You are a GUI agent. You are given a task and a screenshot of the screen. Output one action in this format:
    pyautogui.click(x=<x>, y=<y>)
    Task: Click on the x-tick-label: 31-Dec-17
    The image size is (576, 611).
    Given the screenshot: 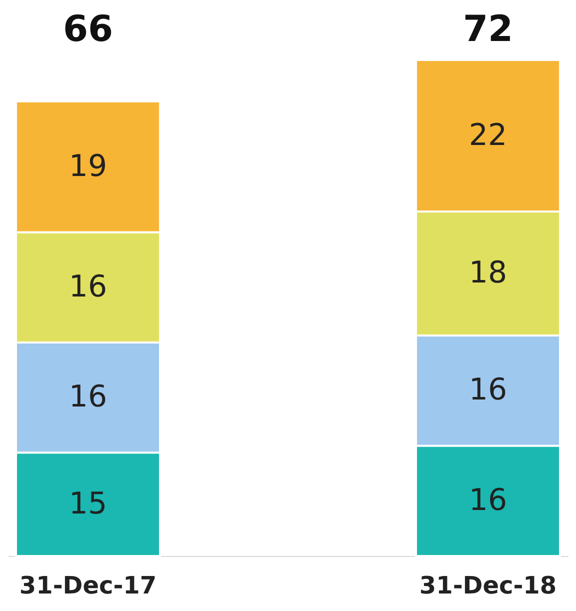 What is the action you would take?
    pyautogui.click(x=88, y=586)
    